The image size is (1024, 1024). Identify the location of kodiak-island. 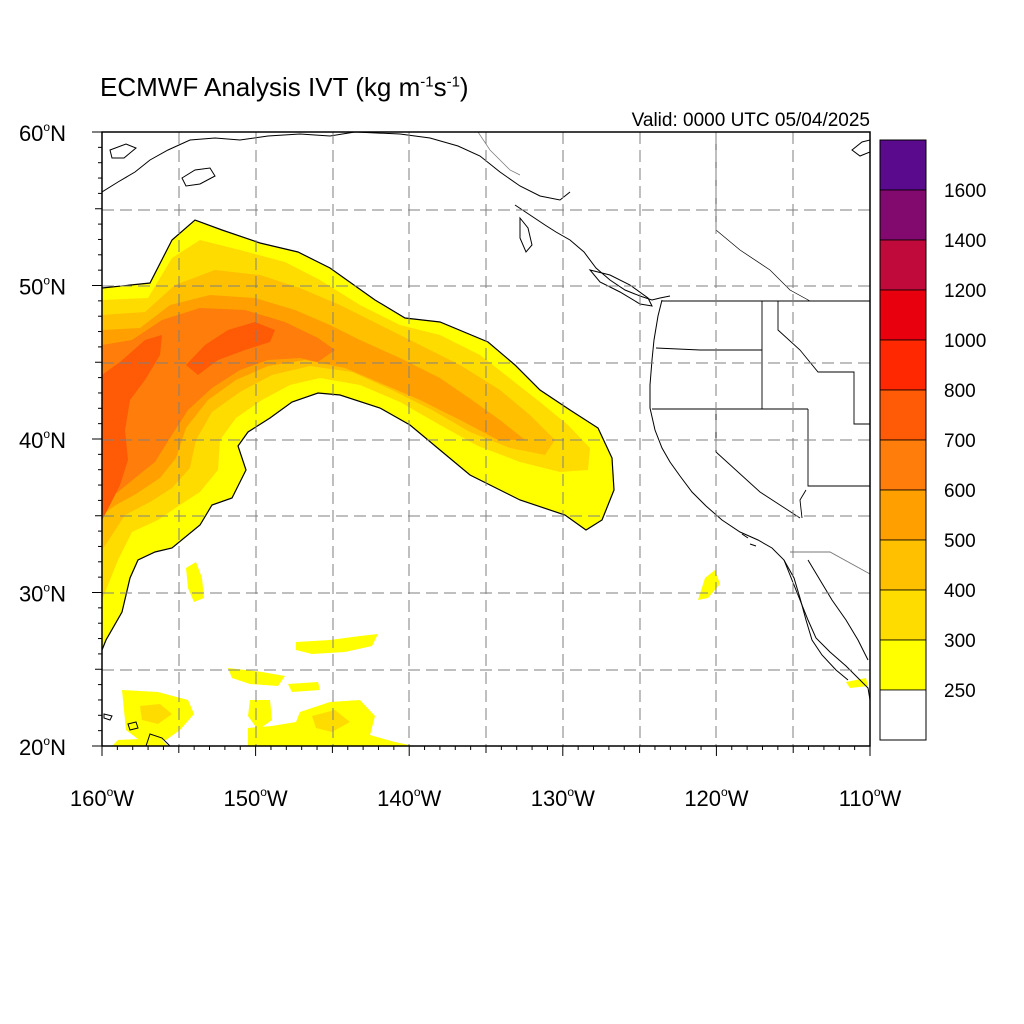
(123, 151).